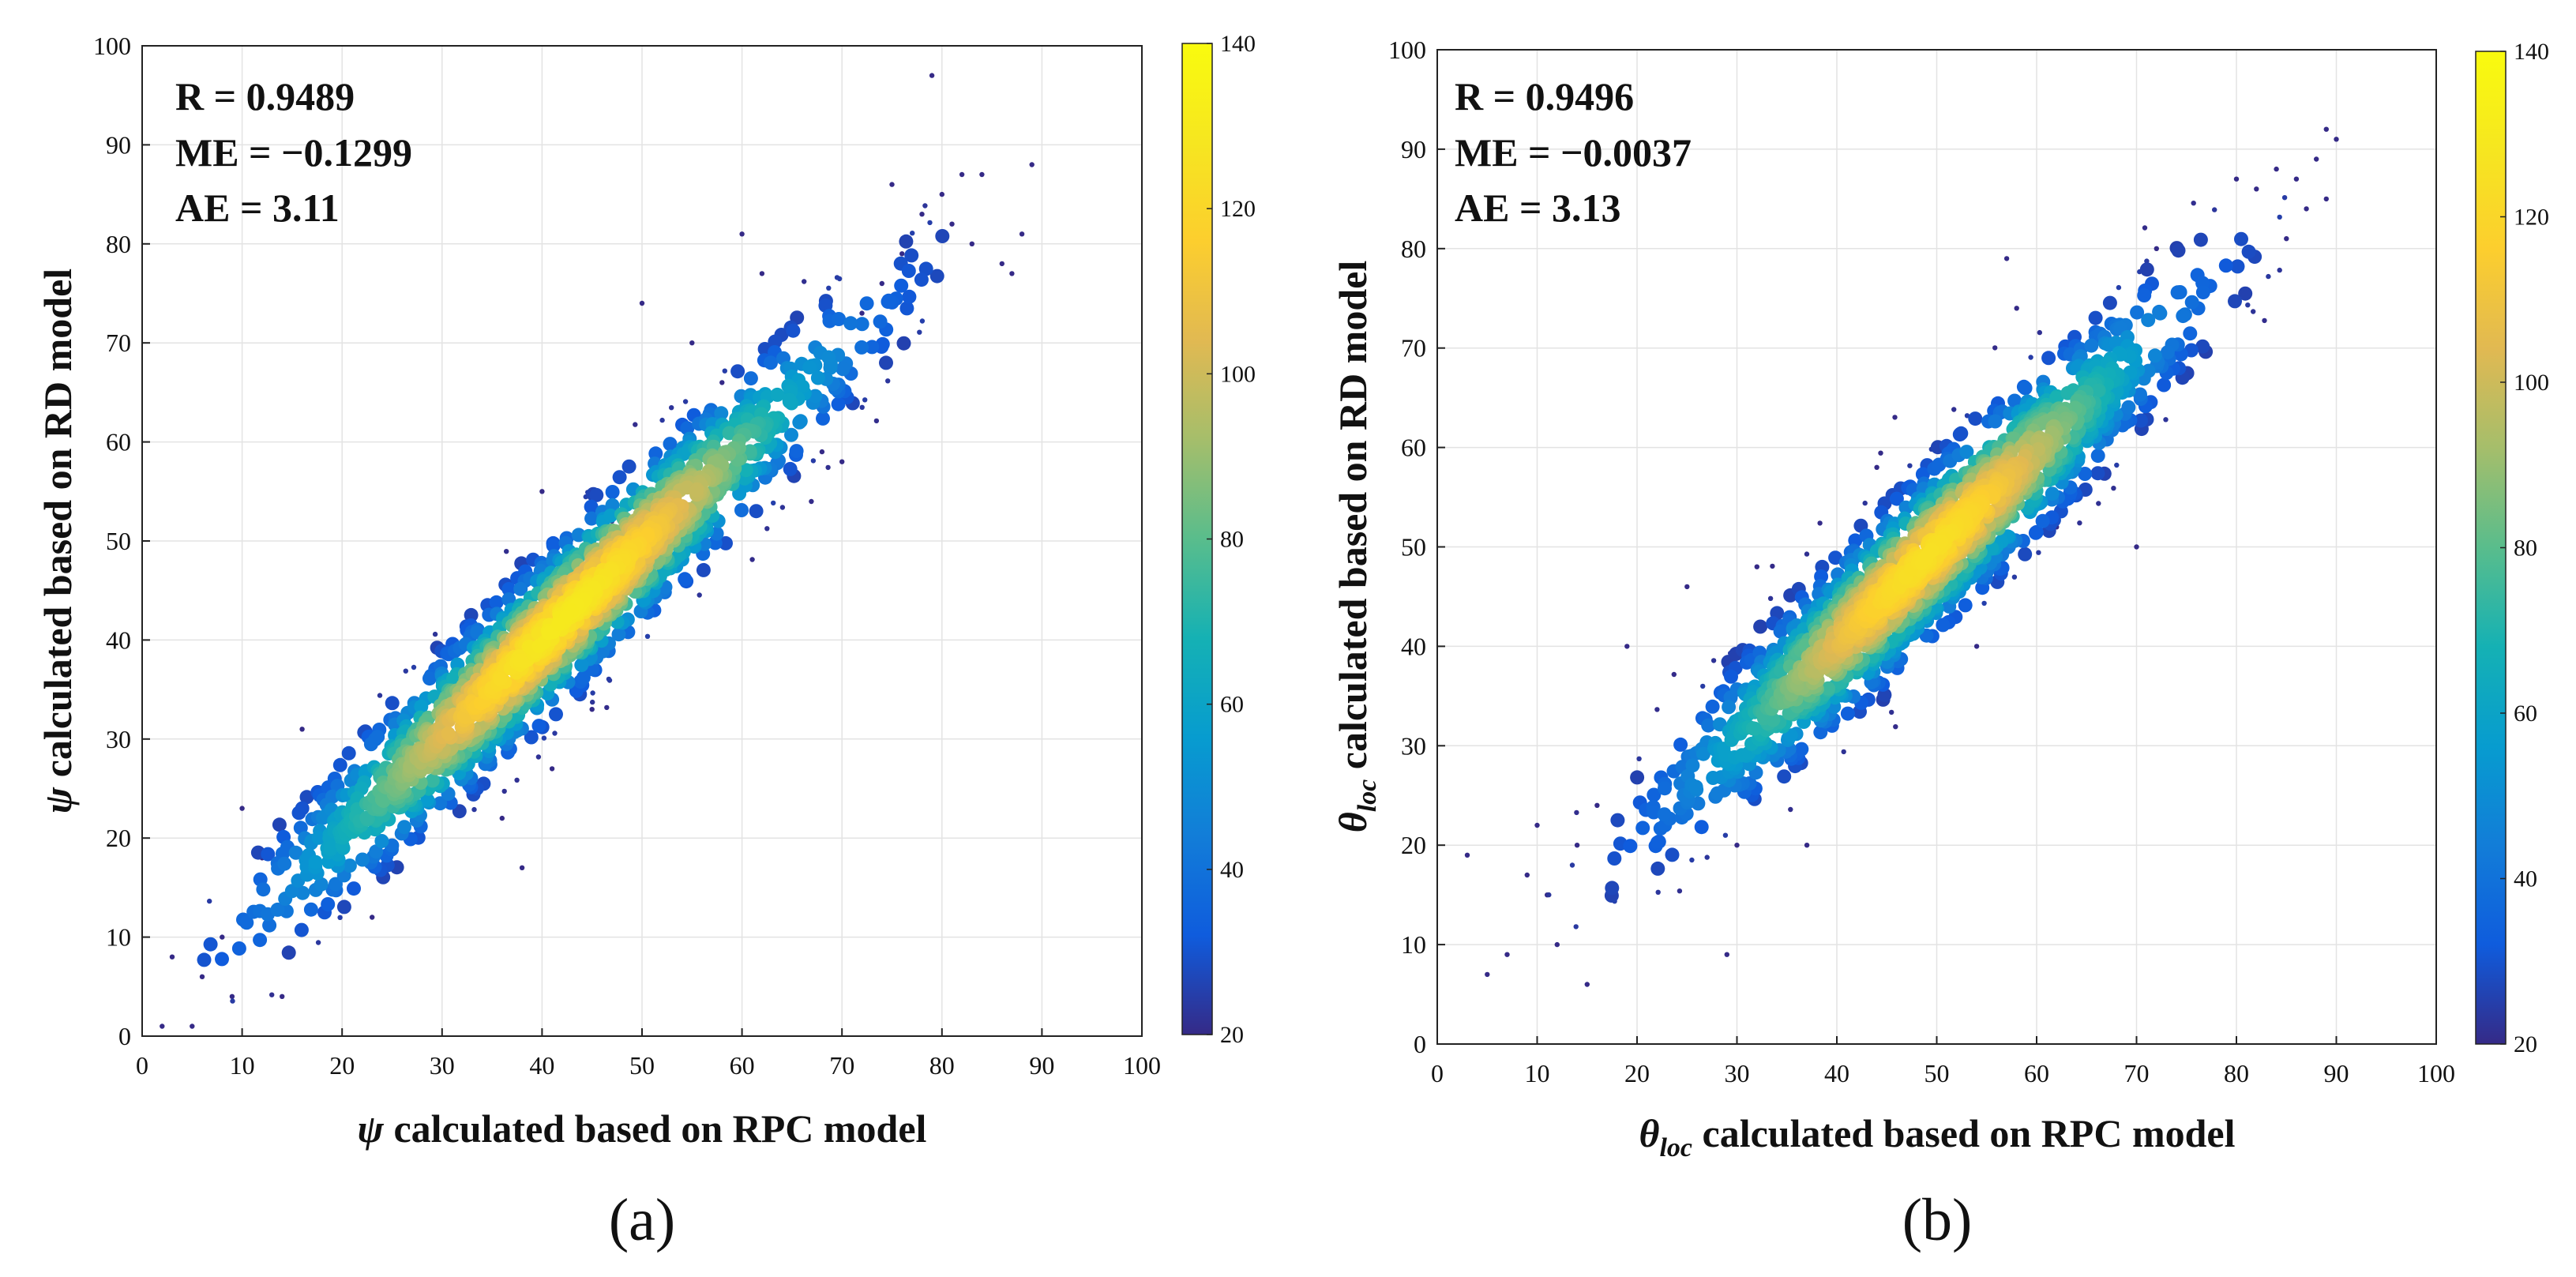 The height and width of the screenshot is (1277, 2576). Describe the element at coordinates (2436, 1073) in the screenshot. I see `x-tick-label: 100` at that location.